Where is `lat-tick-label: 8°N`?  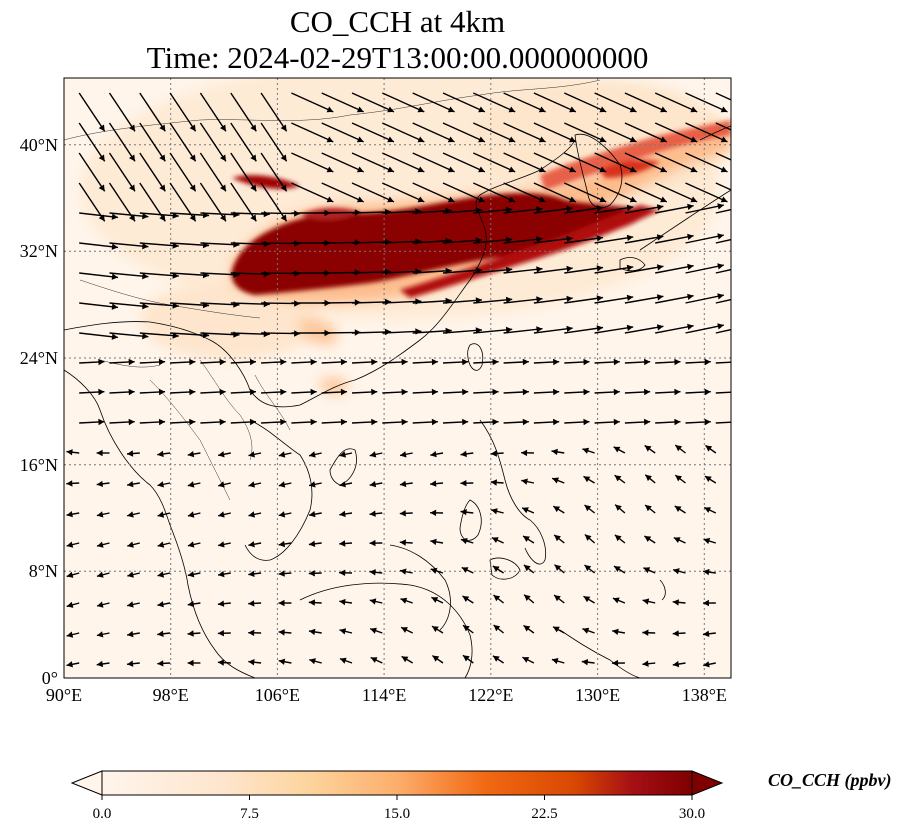
lat-tick-label: 8°N is located at coordinates (43, 571).